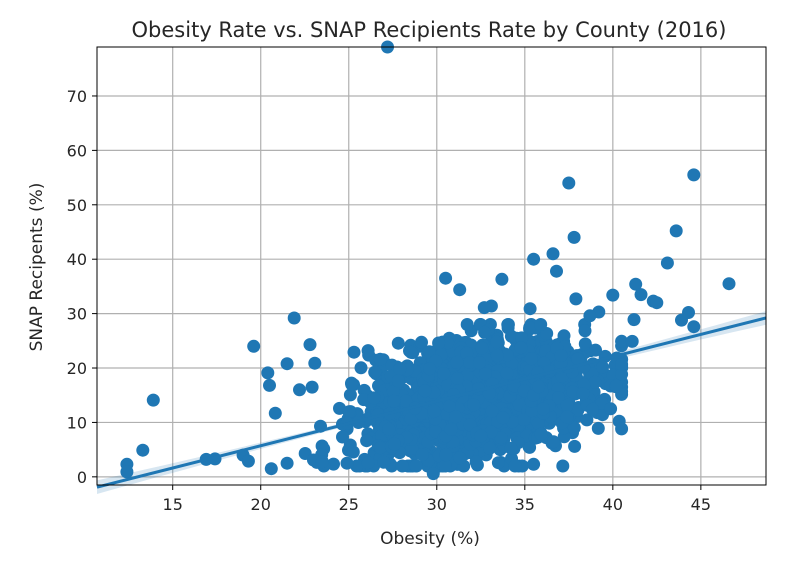  What do you see at coordinates (437, 504) in the screenshot?
I see `x-tick-label: 30` at bounding box center [437, 504].